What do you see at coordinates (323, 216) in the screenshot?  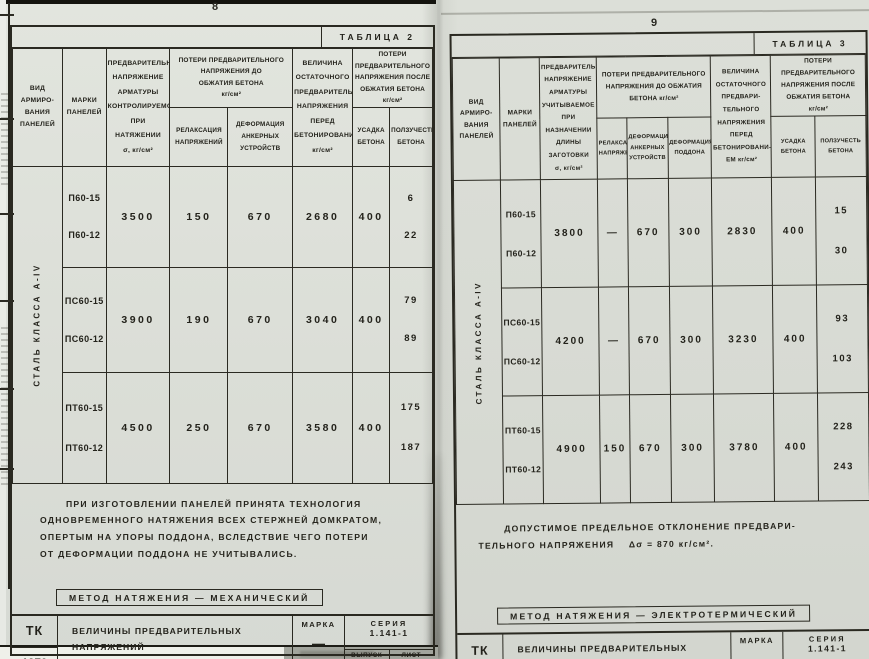 I see `residual-value: 2680` at bounding box center [323, 216].